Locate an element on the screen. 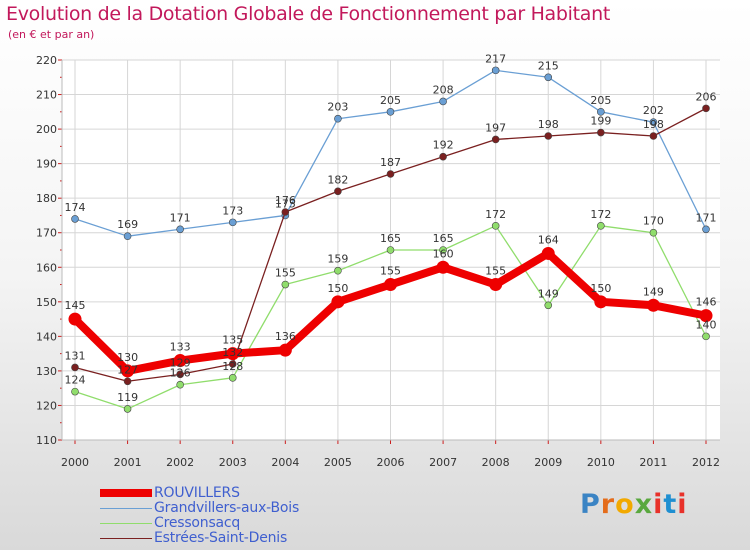 This screenshot has height=550, width=750. x-tick-label: 2009 is located at coordinates (548, 462).